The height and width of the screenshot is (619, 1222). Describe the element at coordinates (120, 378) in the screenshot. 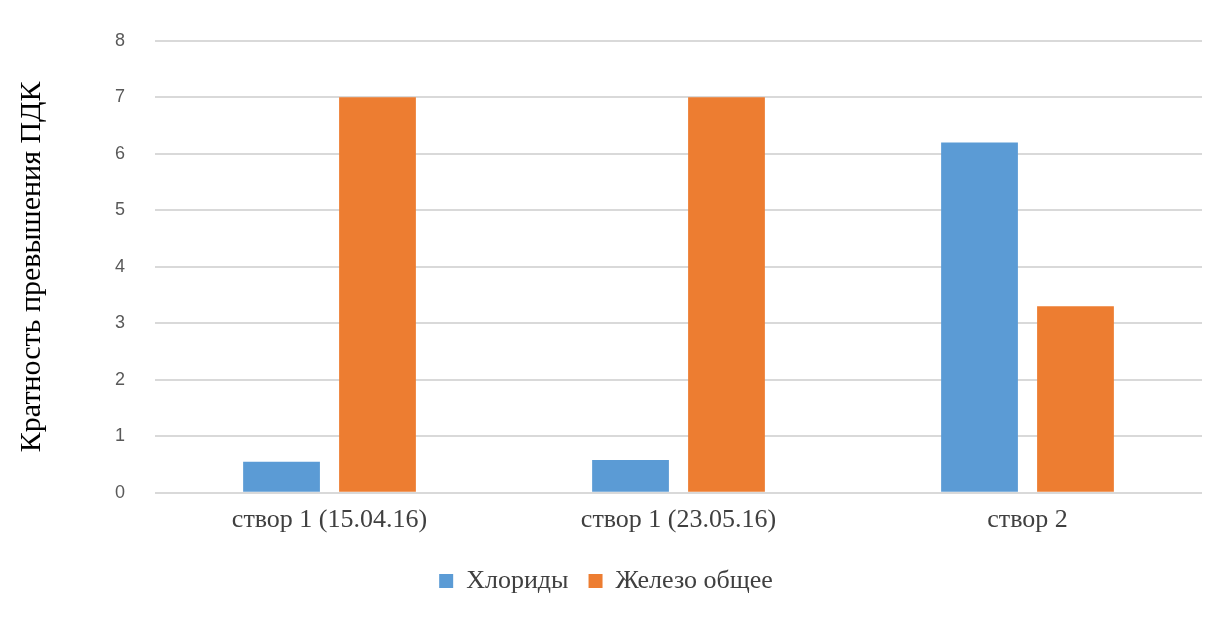

I see `y-tick-label: 2` at that location.